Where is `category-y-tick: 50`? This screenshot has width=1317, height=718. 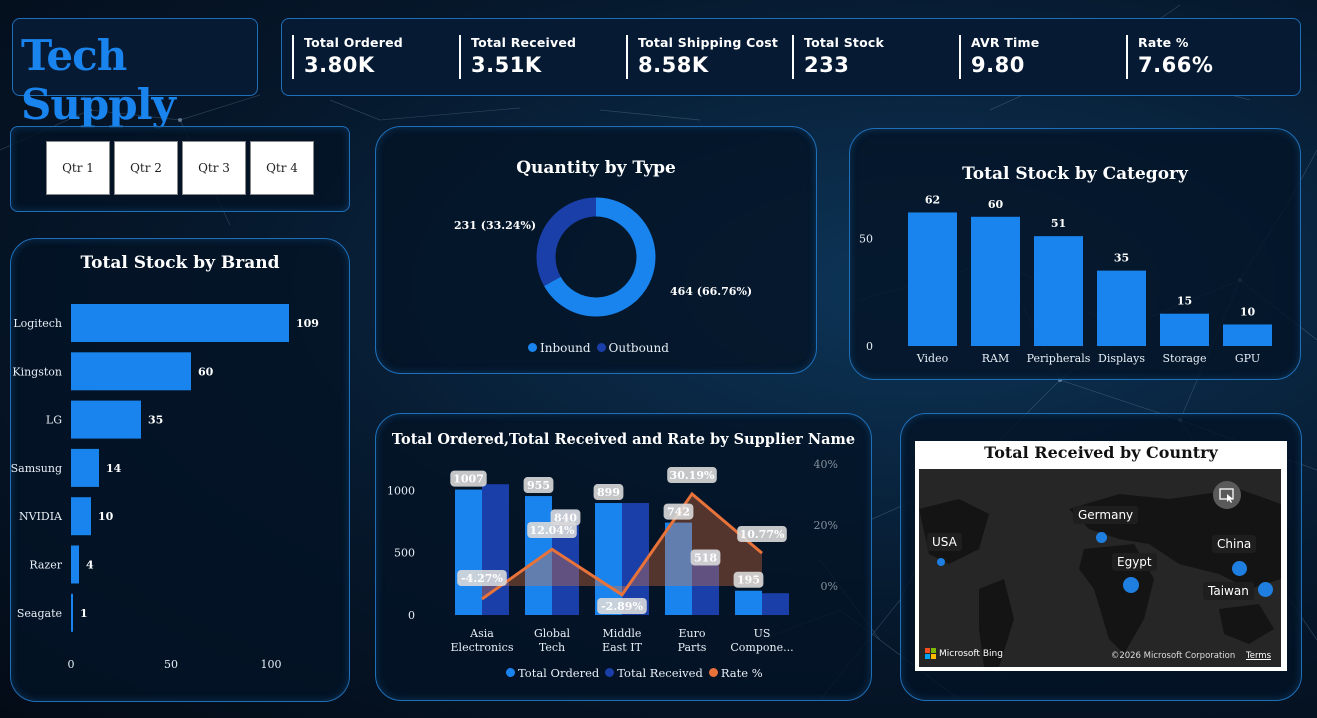 category-y-tick: 50 is located at coordinates (866, 238).